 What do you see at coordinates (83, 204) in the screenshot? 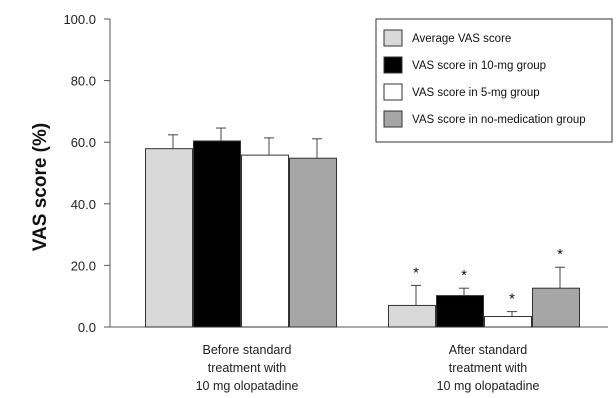
I see `y-tick-label: 40.0` at bounding box center [83, 204].